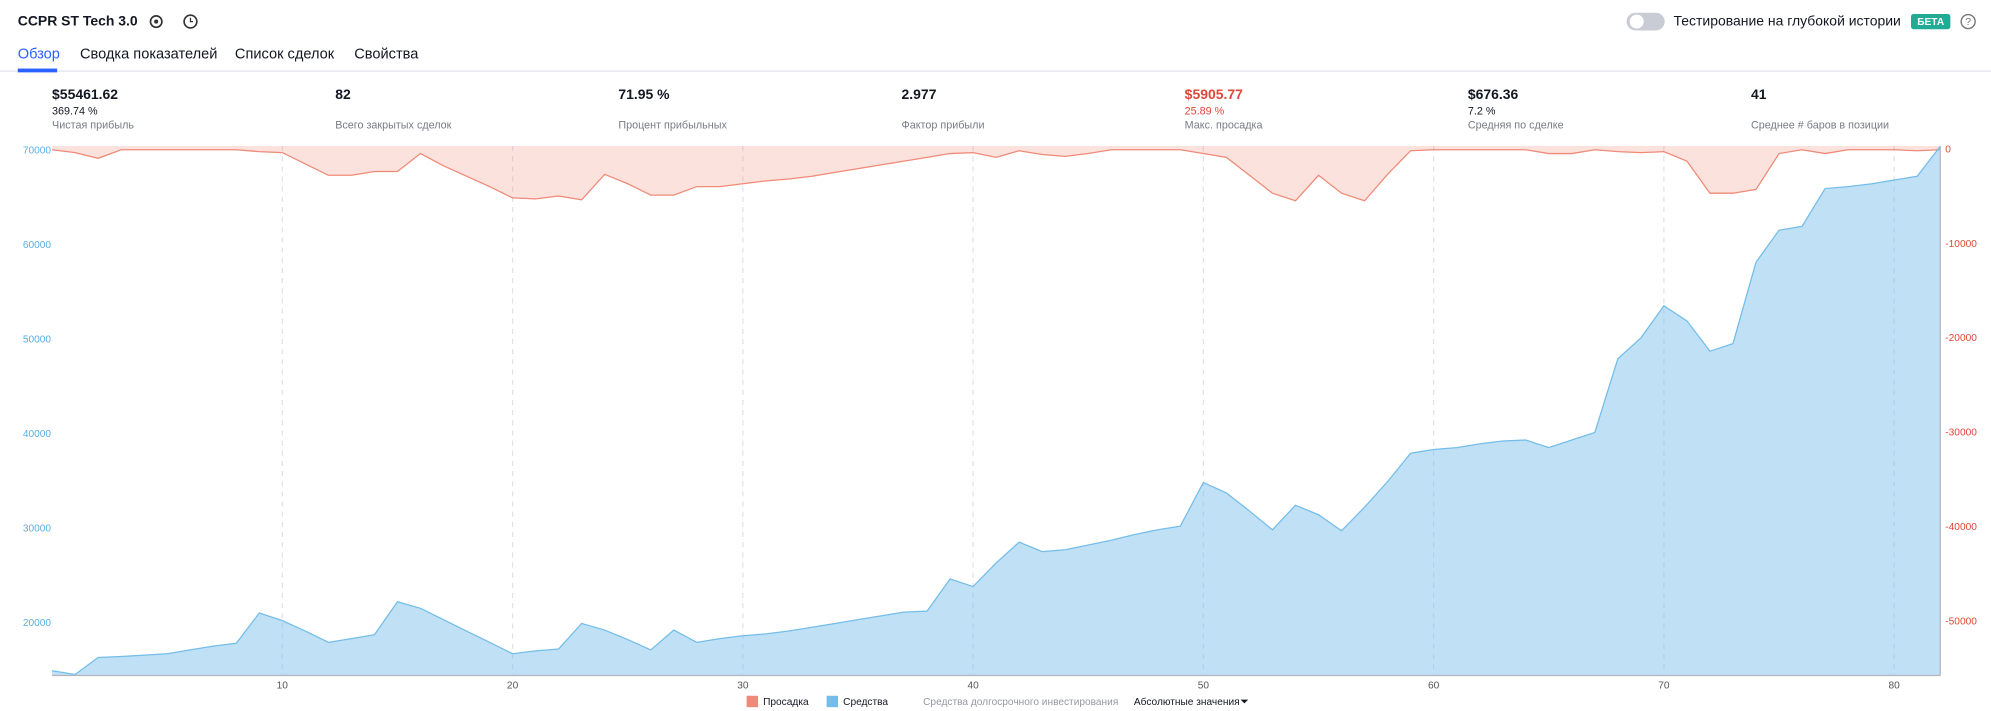 This screenshot has width=1991, height=711. Describe the element at coordinates (37, 623) in the screenshot. I see `y-tick-label: 20000` at that location.